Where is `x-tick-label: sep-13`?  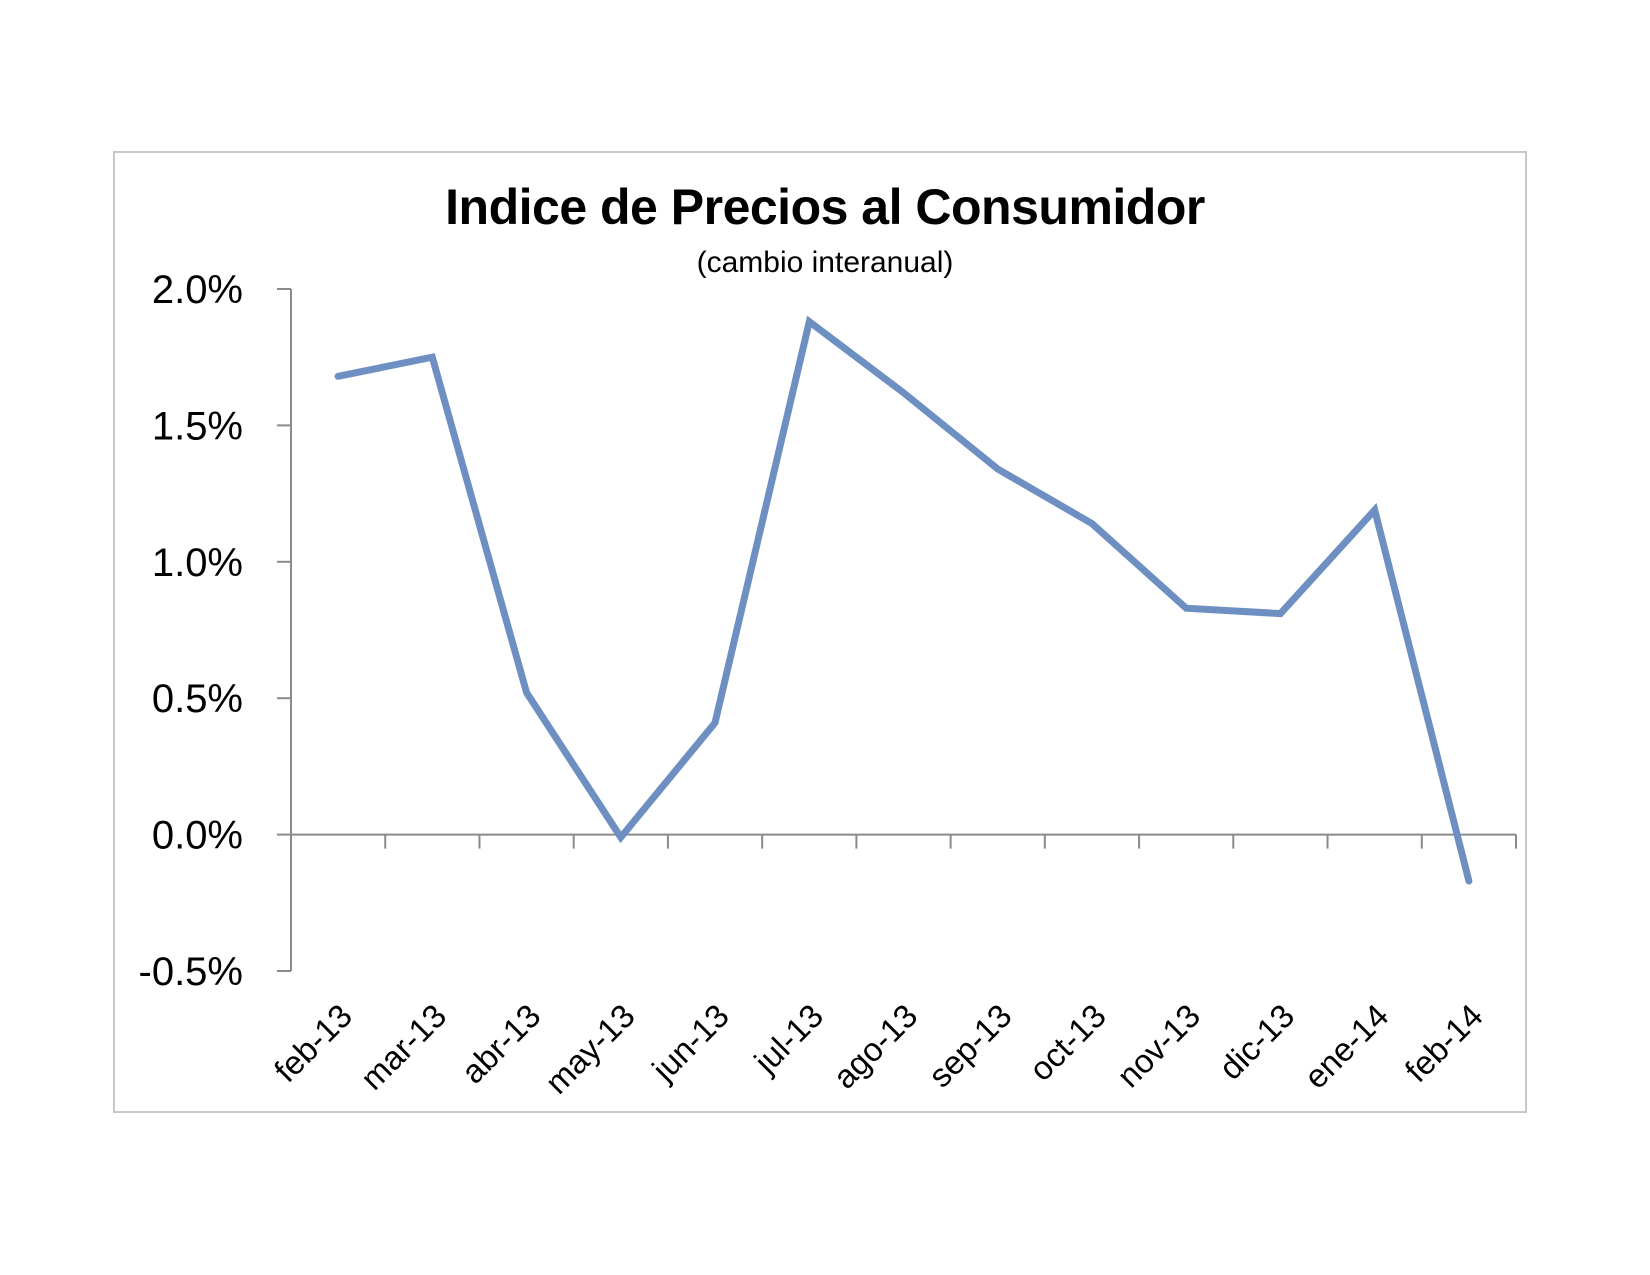
x-tick-label: sep-13 is located at coordinates (970, 1046).